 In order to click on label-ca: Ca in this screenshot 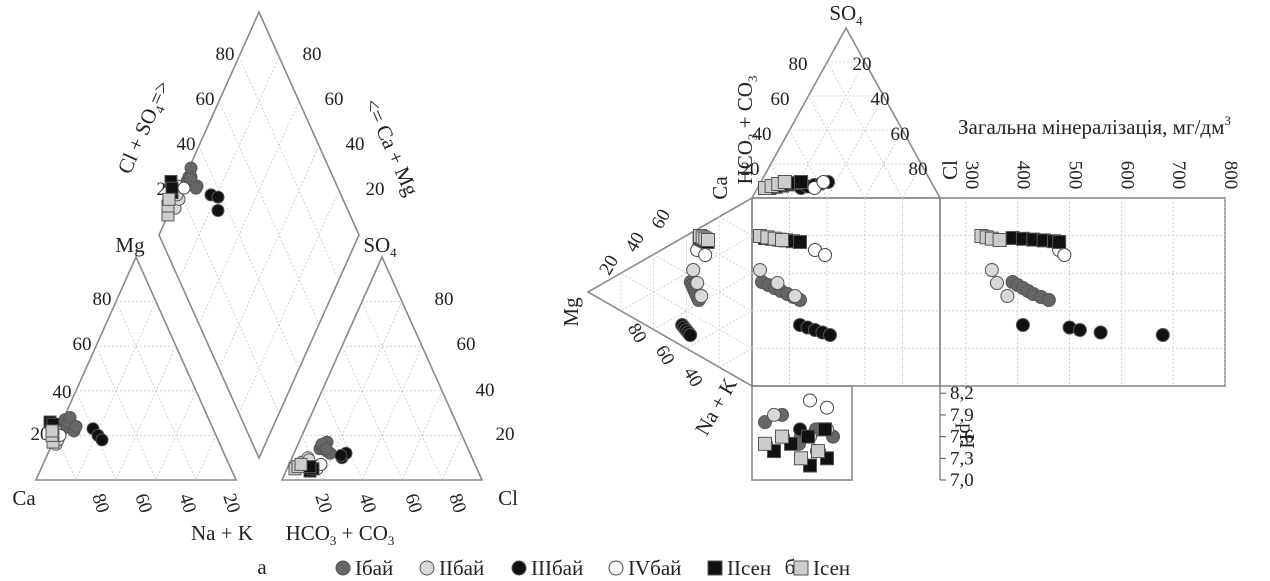, I will do `click(24, 498)`.